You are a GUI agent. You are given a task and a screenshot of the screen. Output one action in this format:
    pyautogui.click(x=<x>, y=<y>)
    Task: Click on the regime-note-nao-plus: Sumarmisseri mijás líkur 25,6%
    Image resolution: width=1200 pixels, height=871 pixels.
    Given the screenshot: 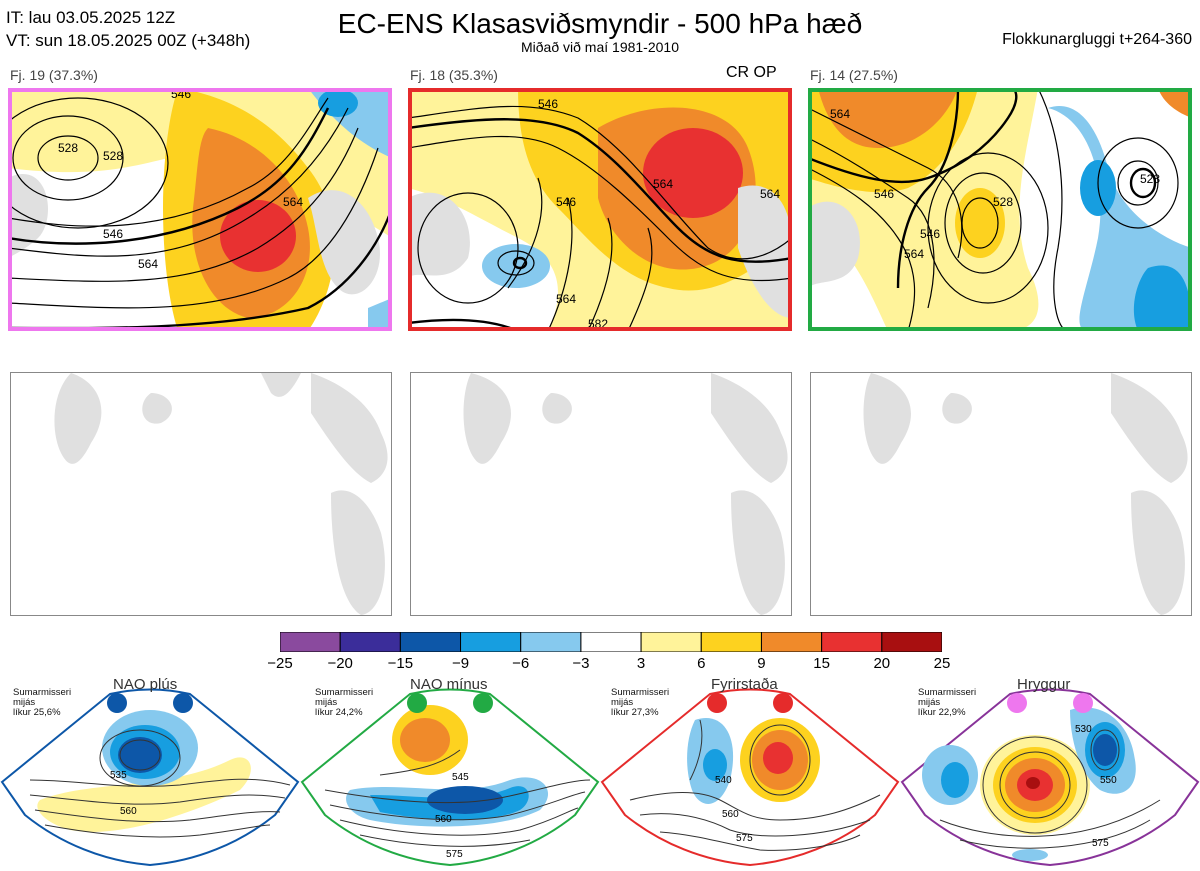 What is the action you would take?
    pyautogui.click(x=42, y=702)
    